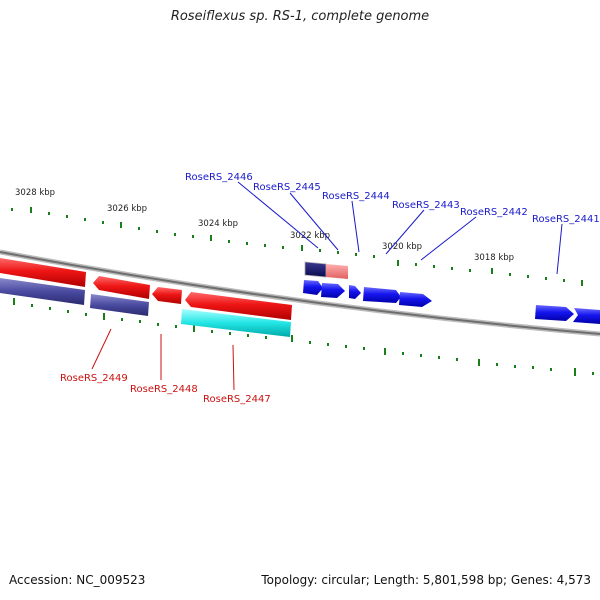 This screenshot has height=600, width=600. I want to click on scale-label-3026: 3026 kbp, so click(127, 209).